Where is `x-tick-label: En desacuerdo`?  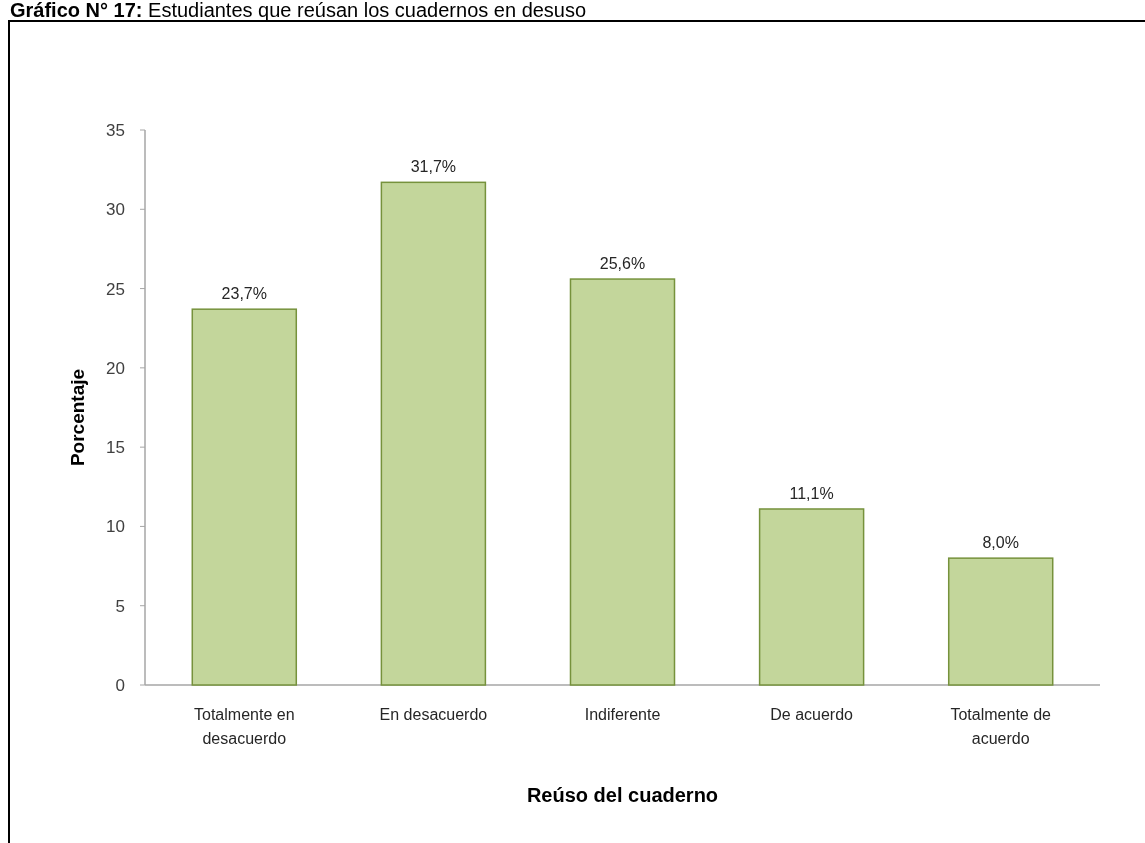 x-tick-label: En desacuerdo is located at coordinates (433, 714).